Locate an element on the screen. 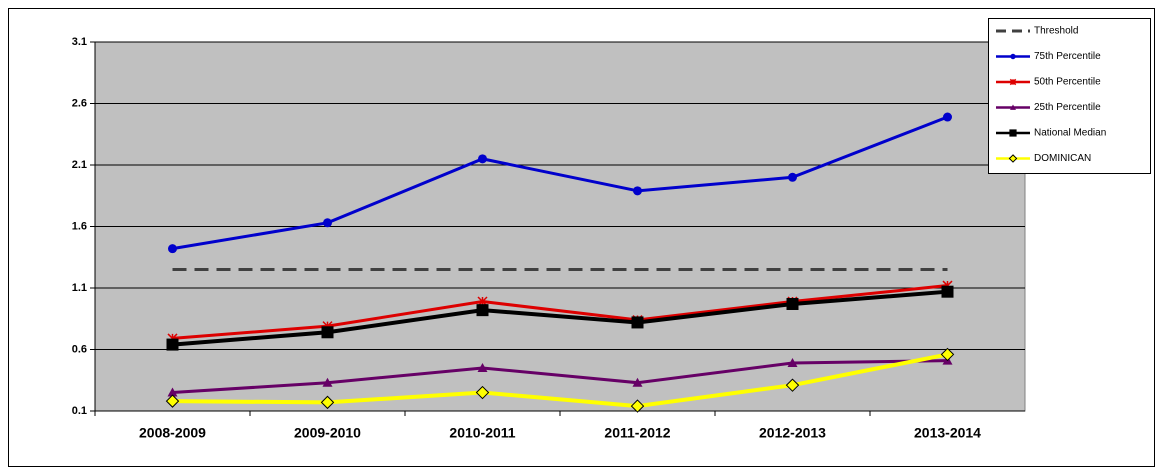 This screenshot has height=472, width=1163. legend-box is located at coordinates (1069, 96).